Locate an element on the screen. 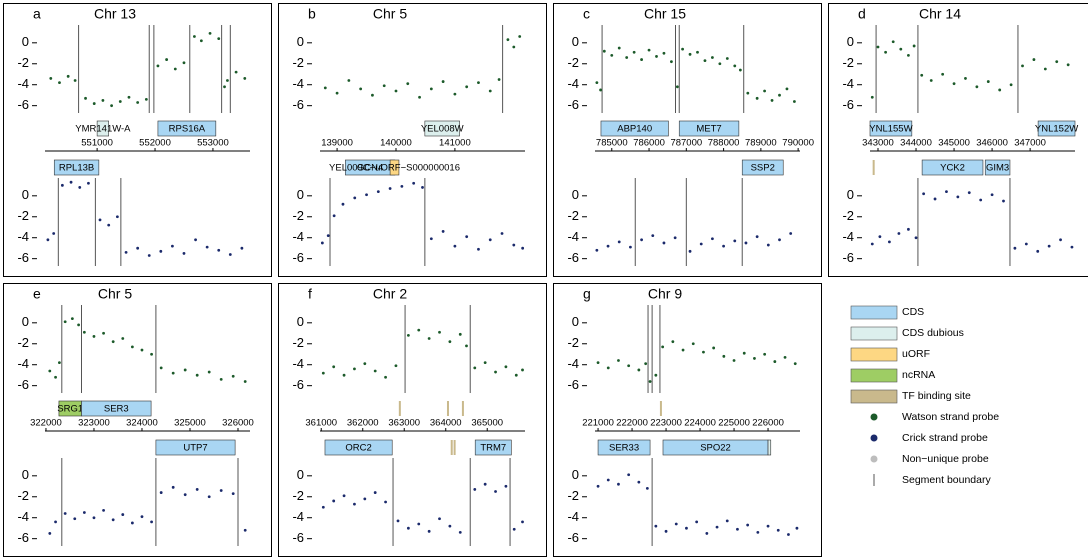 The width and height of the screenshot is (1088, 559). feature-label: YNL152W is located at coordinates (1056, 129).